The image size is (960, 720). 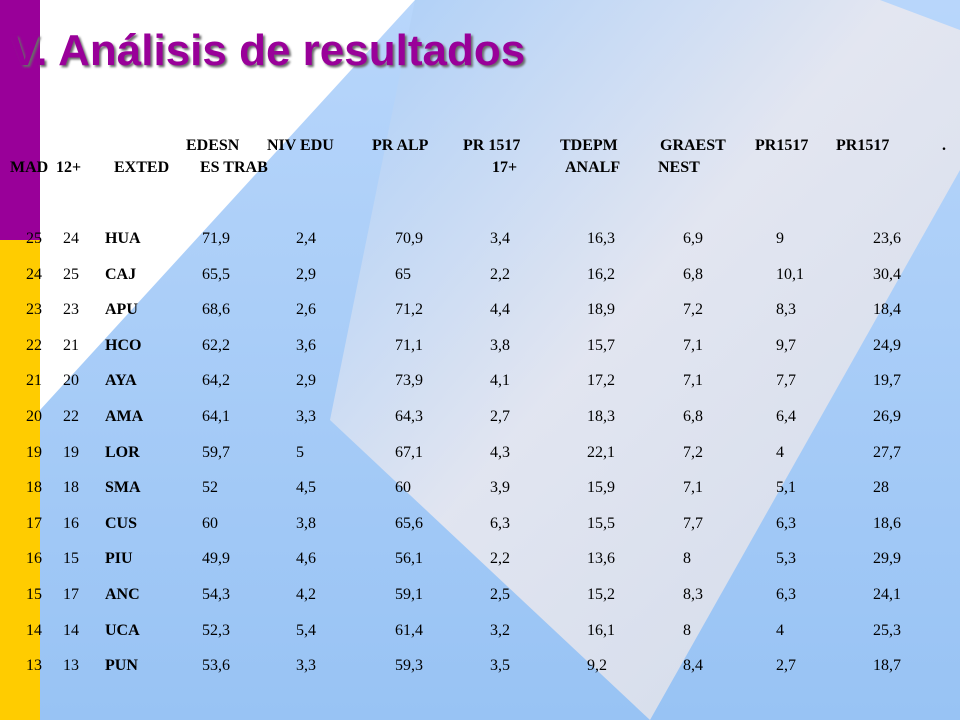 I want to click on table-cell: 4,2, so click(x=306, y=594).